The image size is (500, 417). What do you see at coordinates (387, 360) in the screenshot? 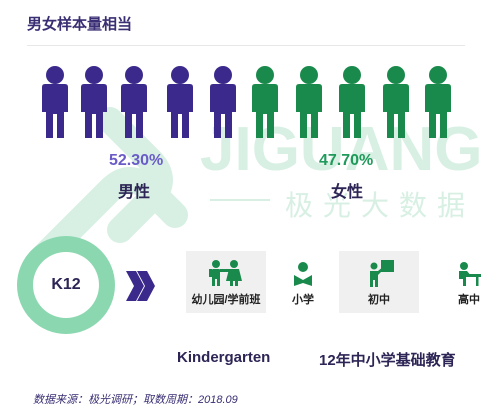
I see `basic-education-label: 12年中小学基础教育` at bounding box center [387, 360].